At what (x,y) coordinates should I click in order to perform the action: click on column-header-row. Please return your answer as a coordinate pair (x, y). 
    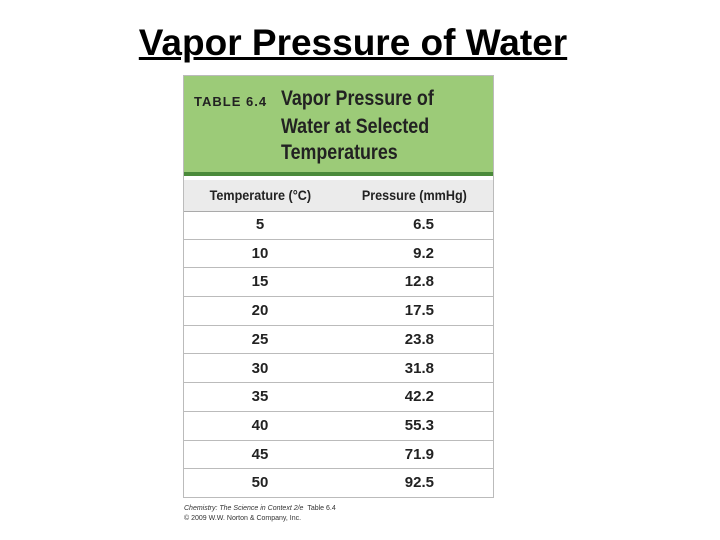
    Looking at the image, I should click on (338, 196).